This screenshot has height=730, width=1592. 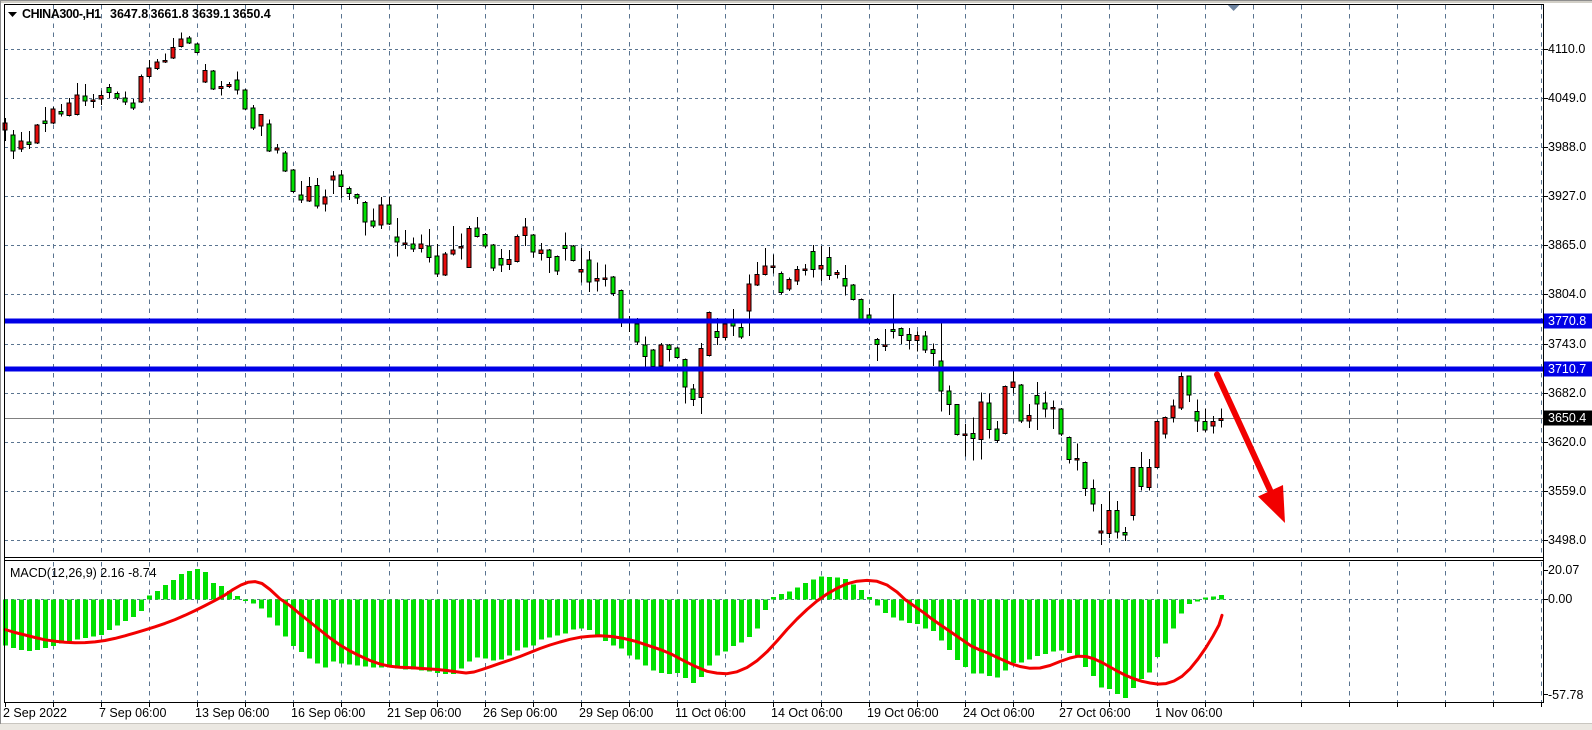 I want to click on svg-text: 4110.0, so click(x=1566, y=49).